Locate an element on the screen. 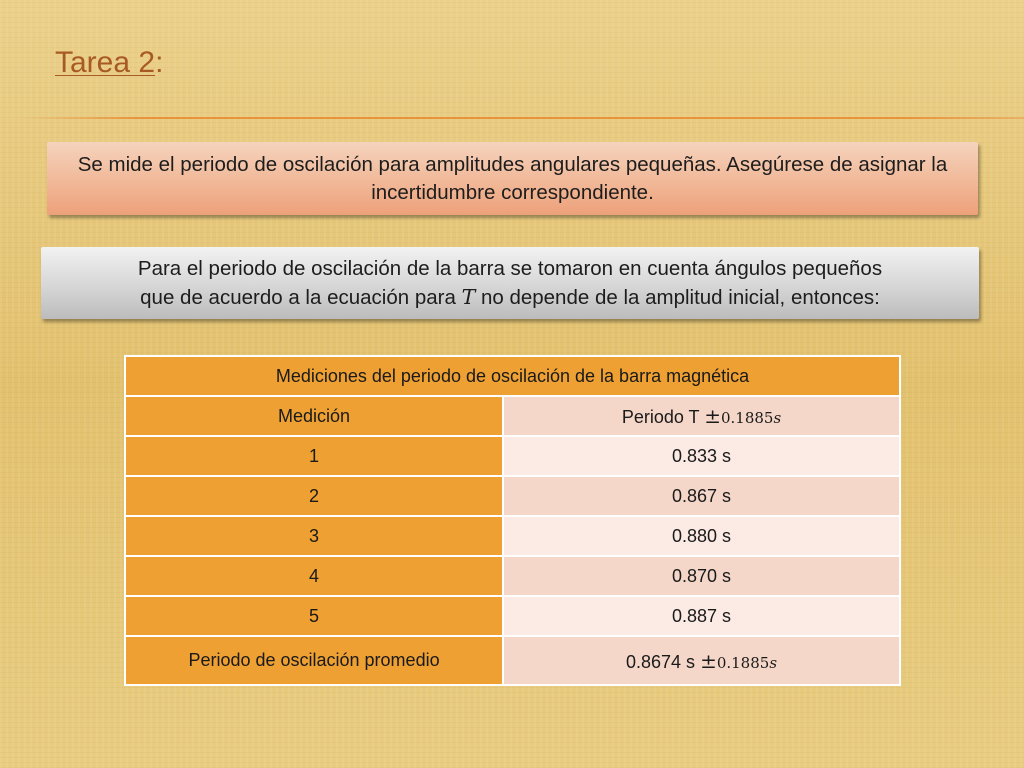  period-uncertainty: ±0.1885s is located at coordinates (743, 416).